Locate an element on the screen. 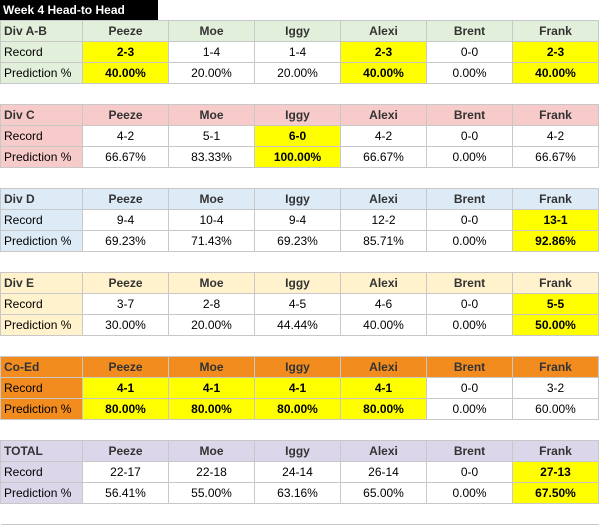 The width and height of the screenshot is (600, 525). record-cell: 4-5 is located at coordinates (297, 304).